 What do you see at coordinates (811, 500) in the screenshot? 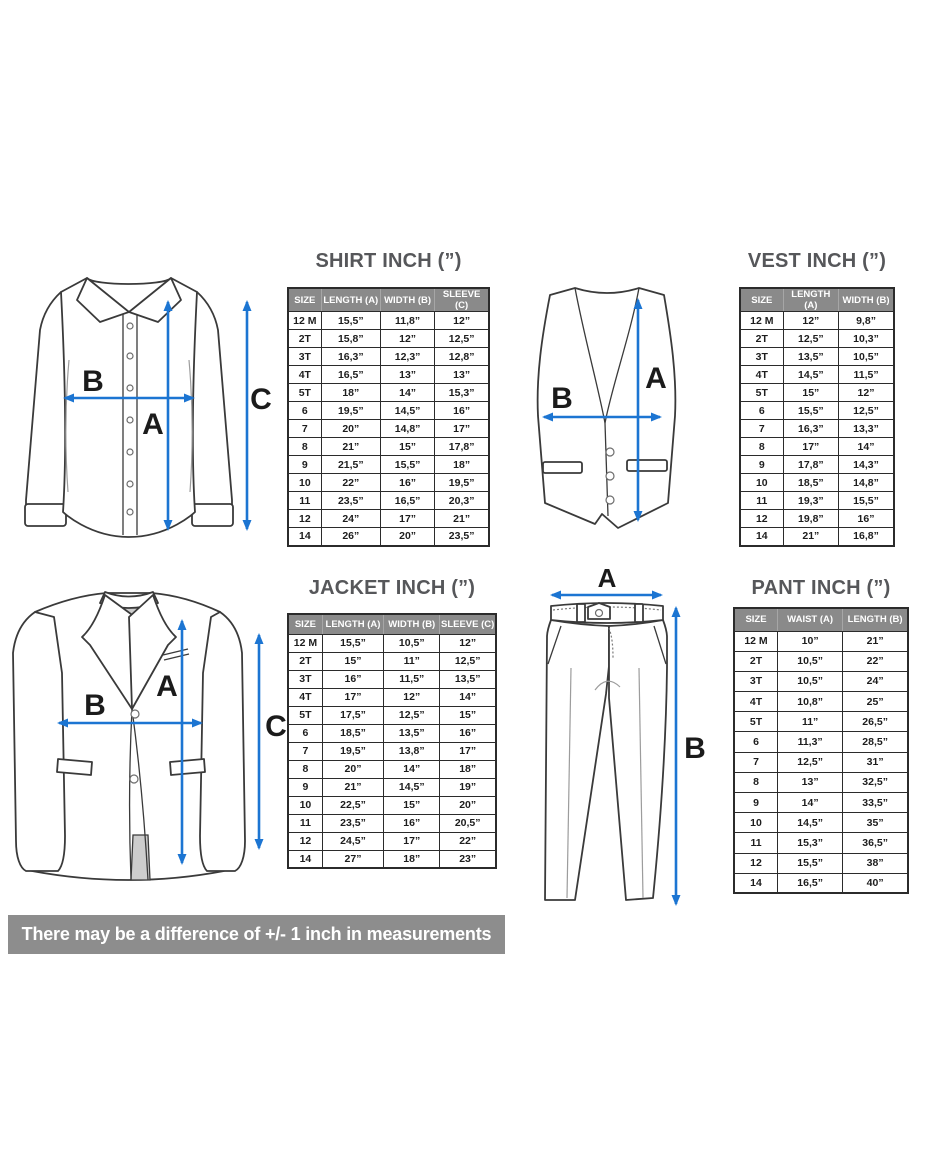
I see `measurement-cell: 19,3”` at bounding box center [811, 500].